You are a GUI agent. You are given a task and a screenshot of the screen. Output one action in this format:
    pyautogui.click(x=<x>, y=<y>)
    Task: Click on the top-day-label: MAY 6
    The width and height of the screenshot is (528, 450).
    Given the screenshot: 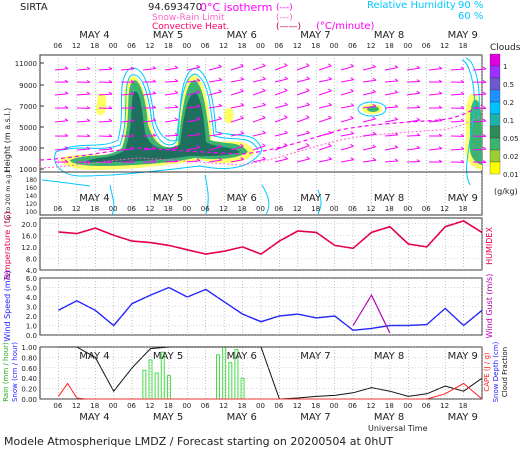 What is the action you would take?
    pyautogui.click(x=242, y=35)
    